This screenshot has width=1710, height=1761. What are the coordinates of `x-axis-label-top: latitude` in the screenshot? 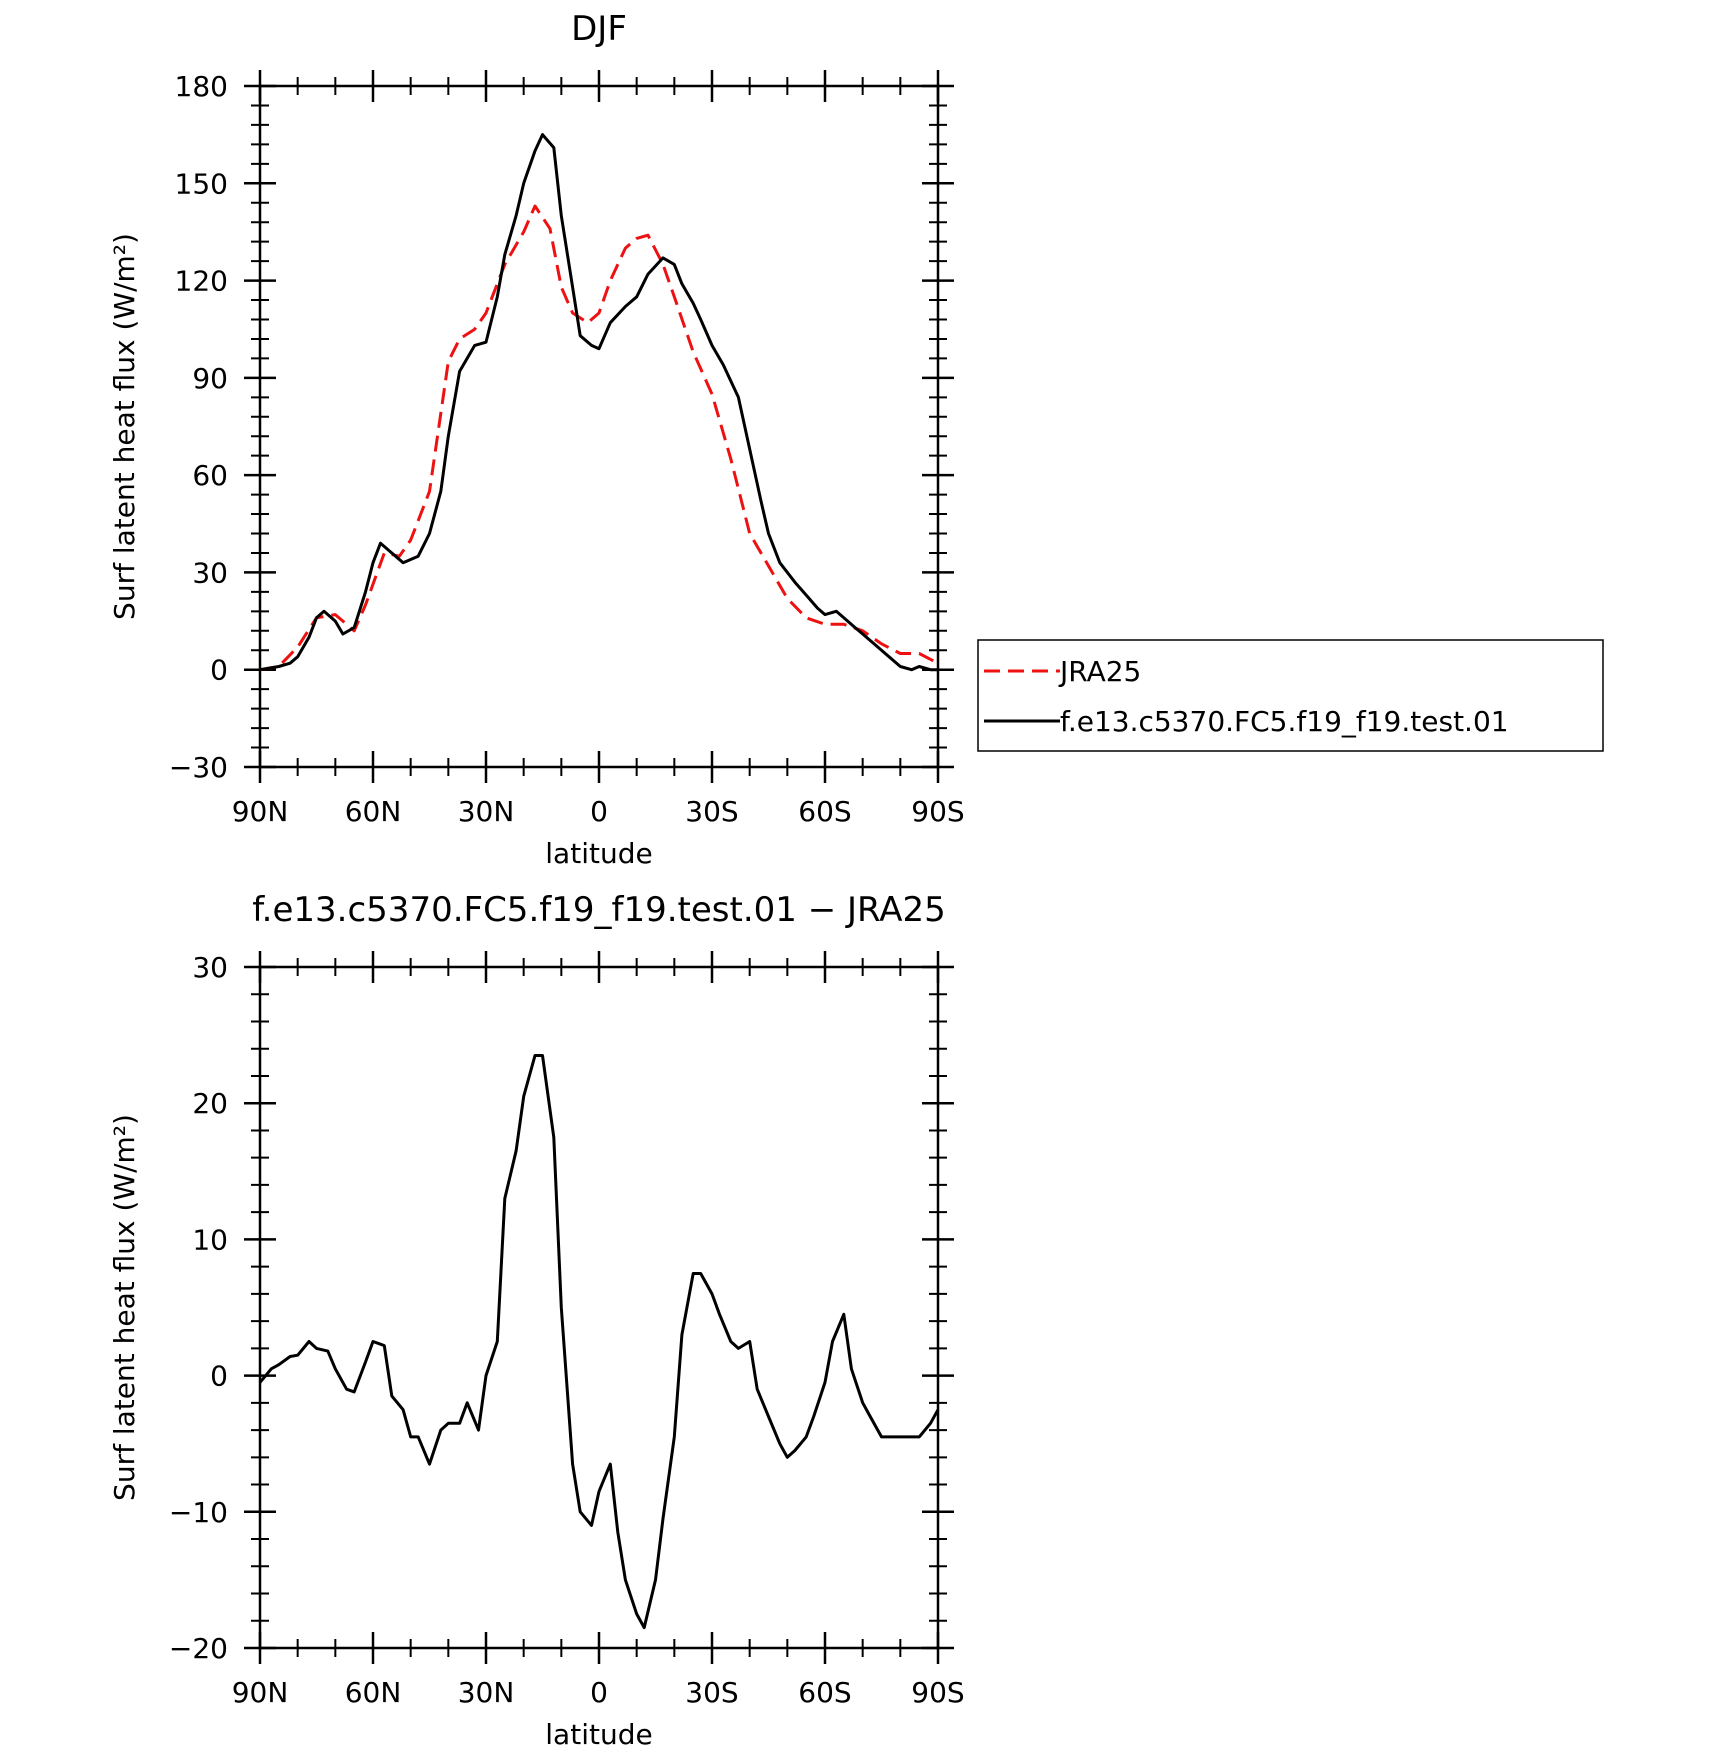 It's located at (598, 853).